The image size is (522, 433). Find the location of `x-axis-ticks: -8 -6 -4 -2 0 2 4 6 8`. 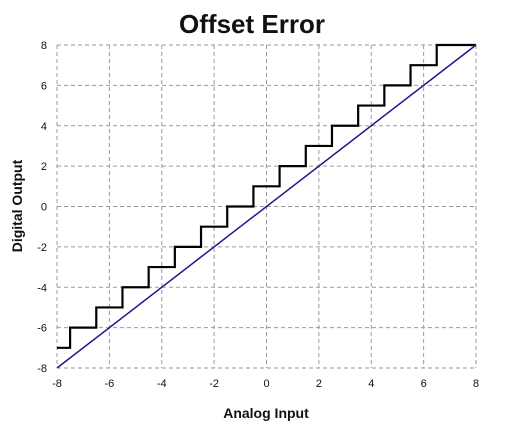

x-axis-ticks: -8 -6 -4 -2 0 2 4 6 8 is located at coordinates (265, 384).